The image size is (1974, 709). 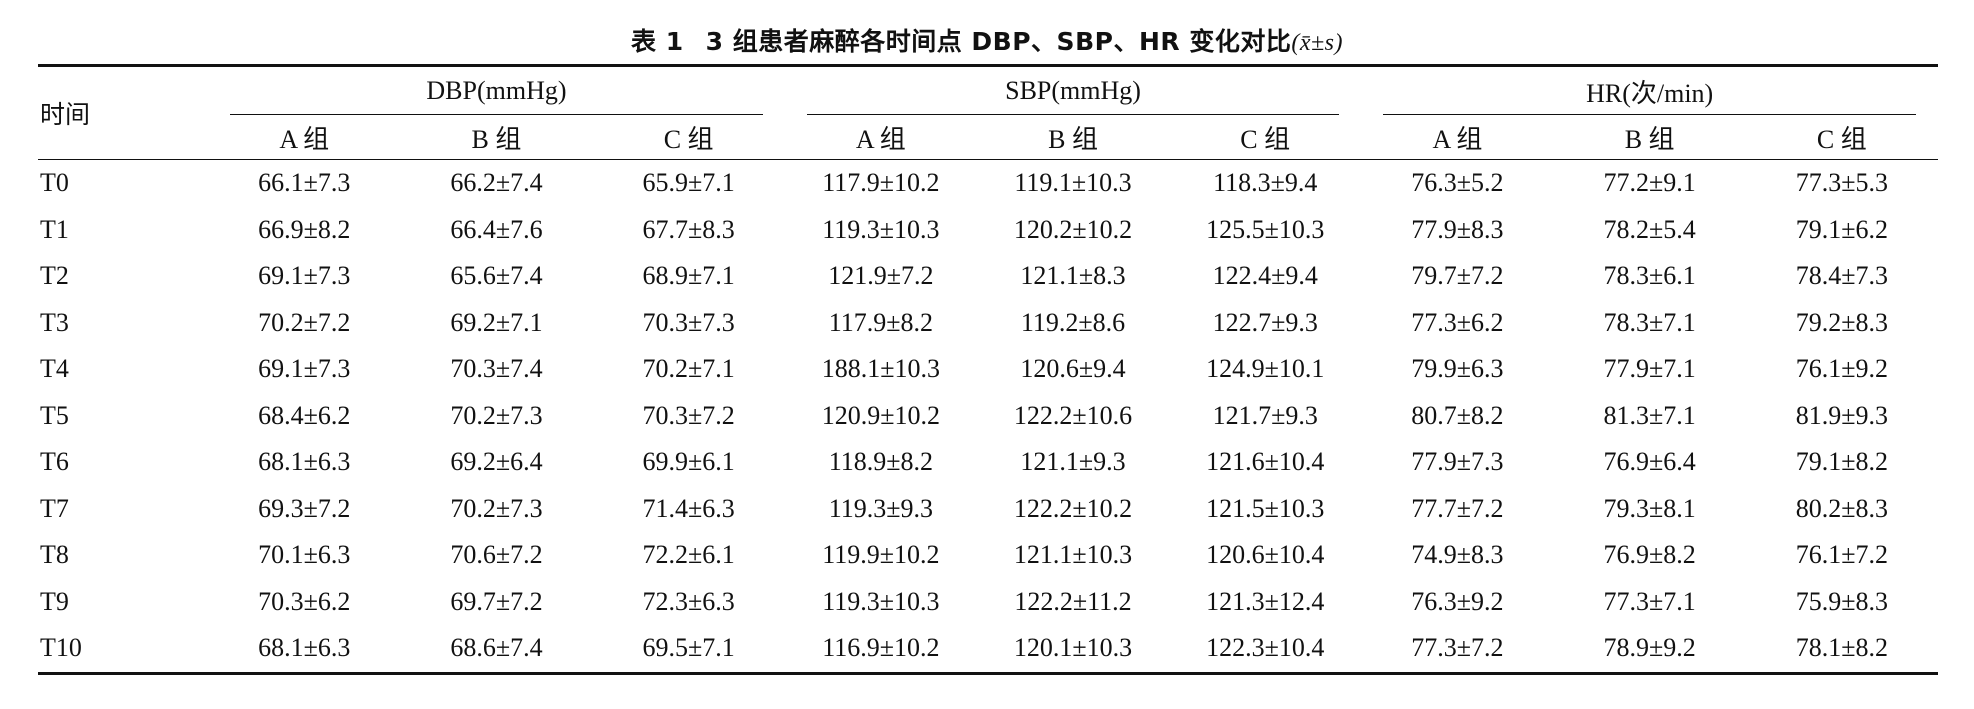 What do you see at coordinates (1073, 508) in the screenshot?
I see `value-cell: 122.2±10.2` at bounding box center [1073, 508].